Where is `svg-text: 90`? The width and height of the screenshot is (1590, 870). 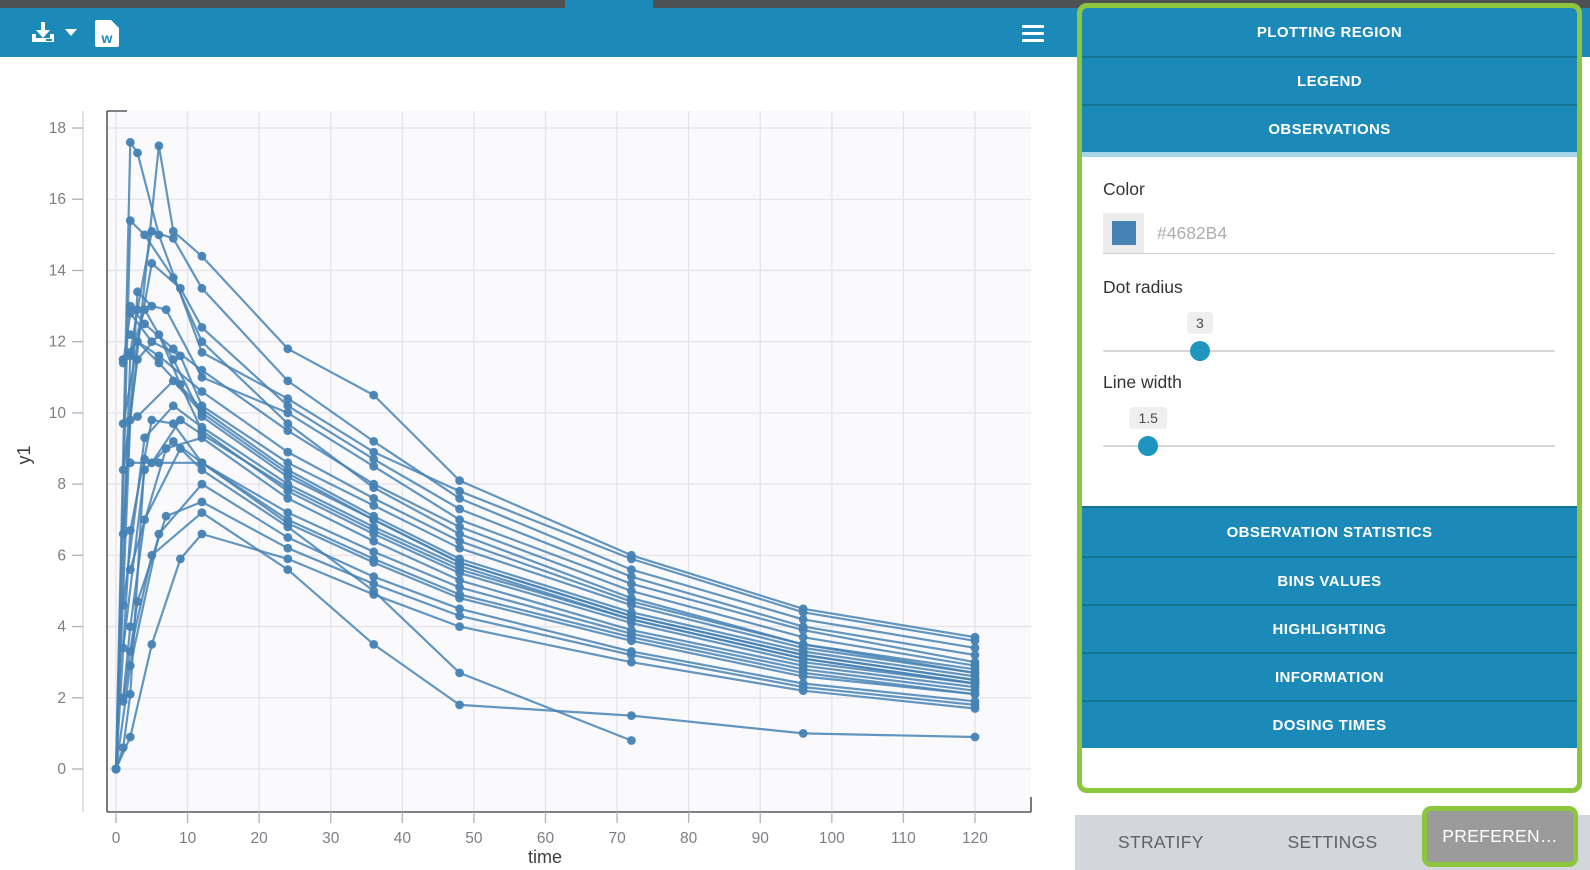
svg-text: 90 is located at coordinates (761, 838).